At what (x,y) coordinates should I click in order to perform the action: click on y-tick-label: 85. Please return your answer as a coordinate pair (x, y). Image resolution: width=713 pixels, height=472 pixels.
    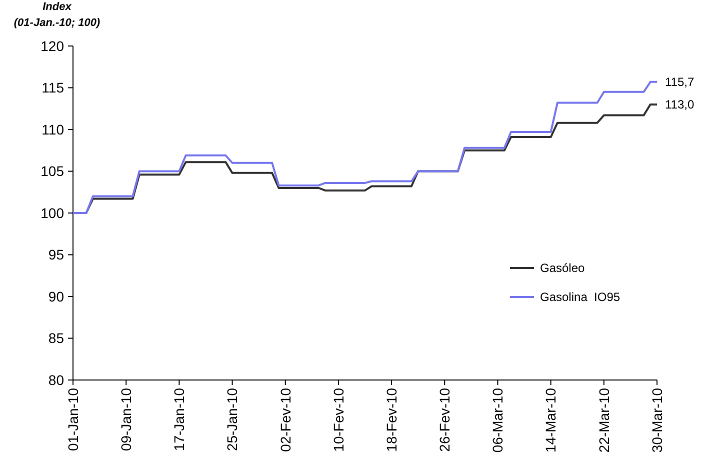
    Looking at the image, I should click on (56, 338).